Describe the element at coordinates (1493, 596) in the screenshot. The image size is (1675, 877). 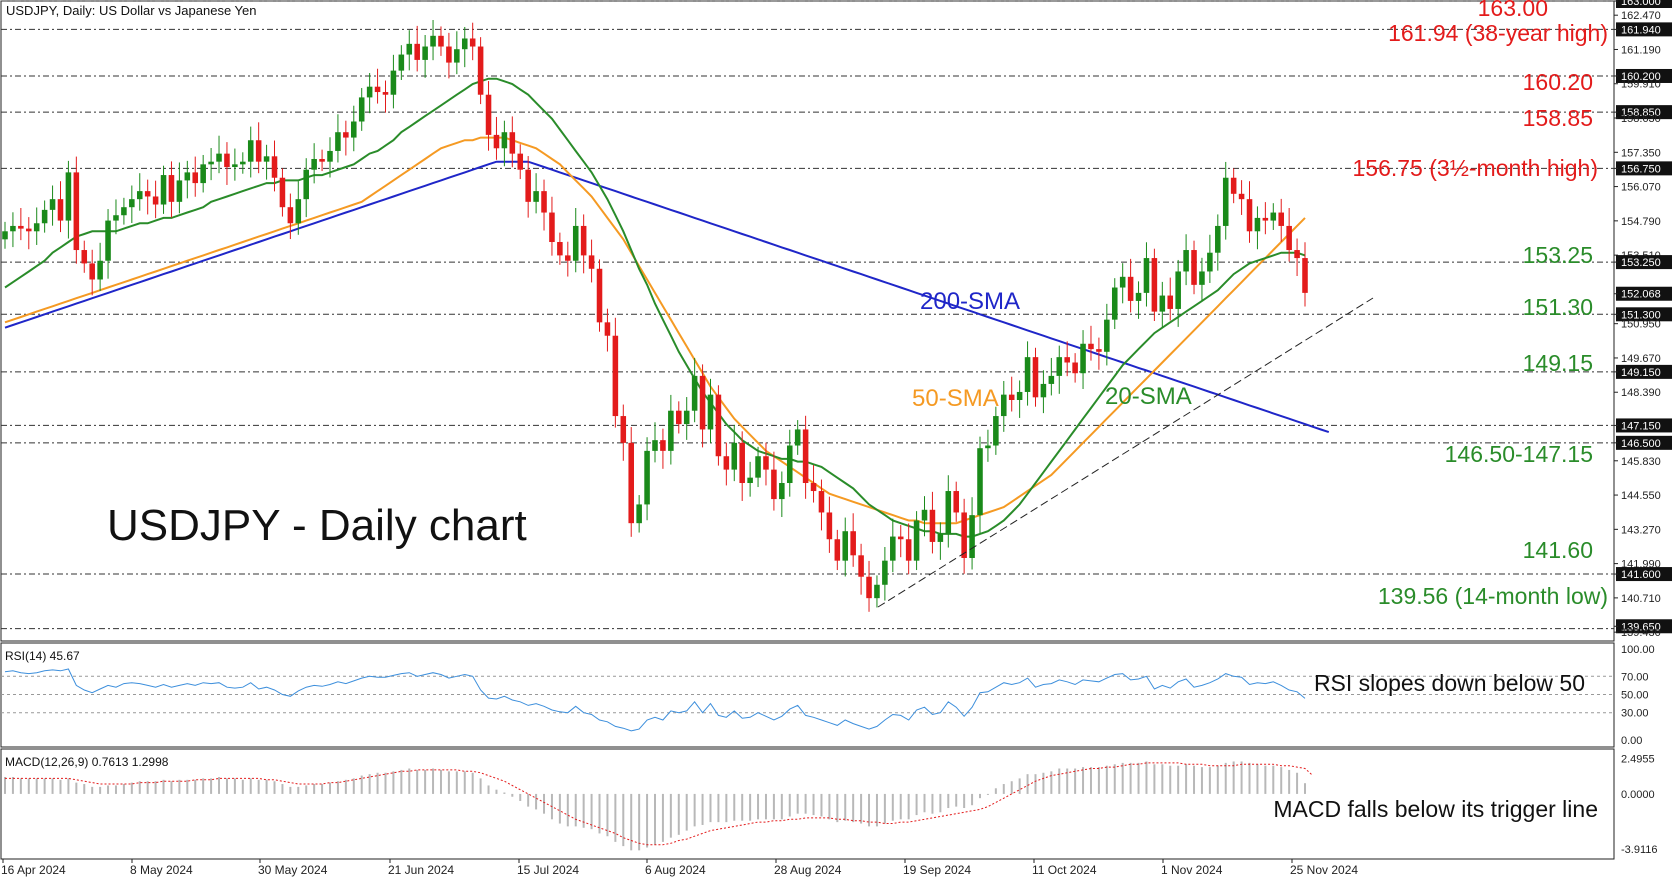
I see `level-label-139-56: 139.56 (14-month low)` at that location.